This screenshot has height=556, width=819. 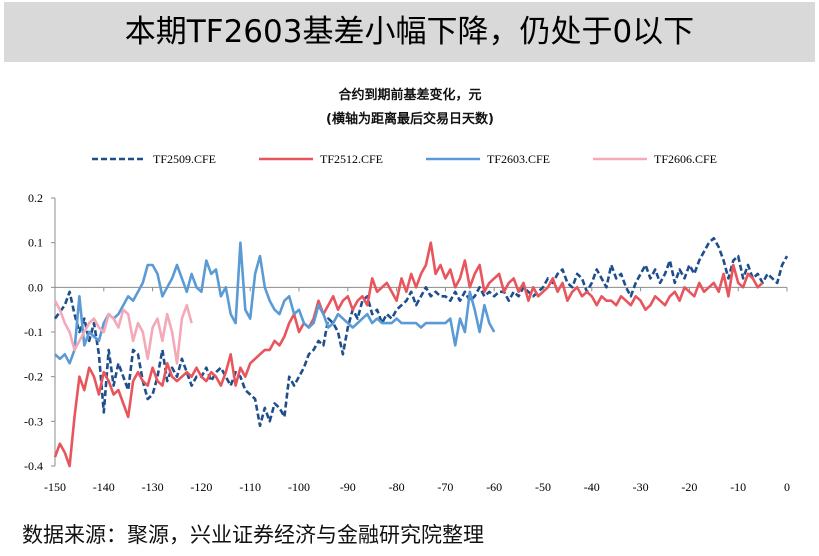 What do you see at coordinates (409, 95) in the screenshot?
I see `chart-title: 合约到期前基差变化，元` at bounding box center [409, 95].